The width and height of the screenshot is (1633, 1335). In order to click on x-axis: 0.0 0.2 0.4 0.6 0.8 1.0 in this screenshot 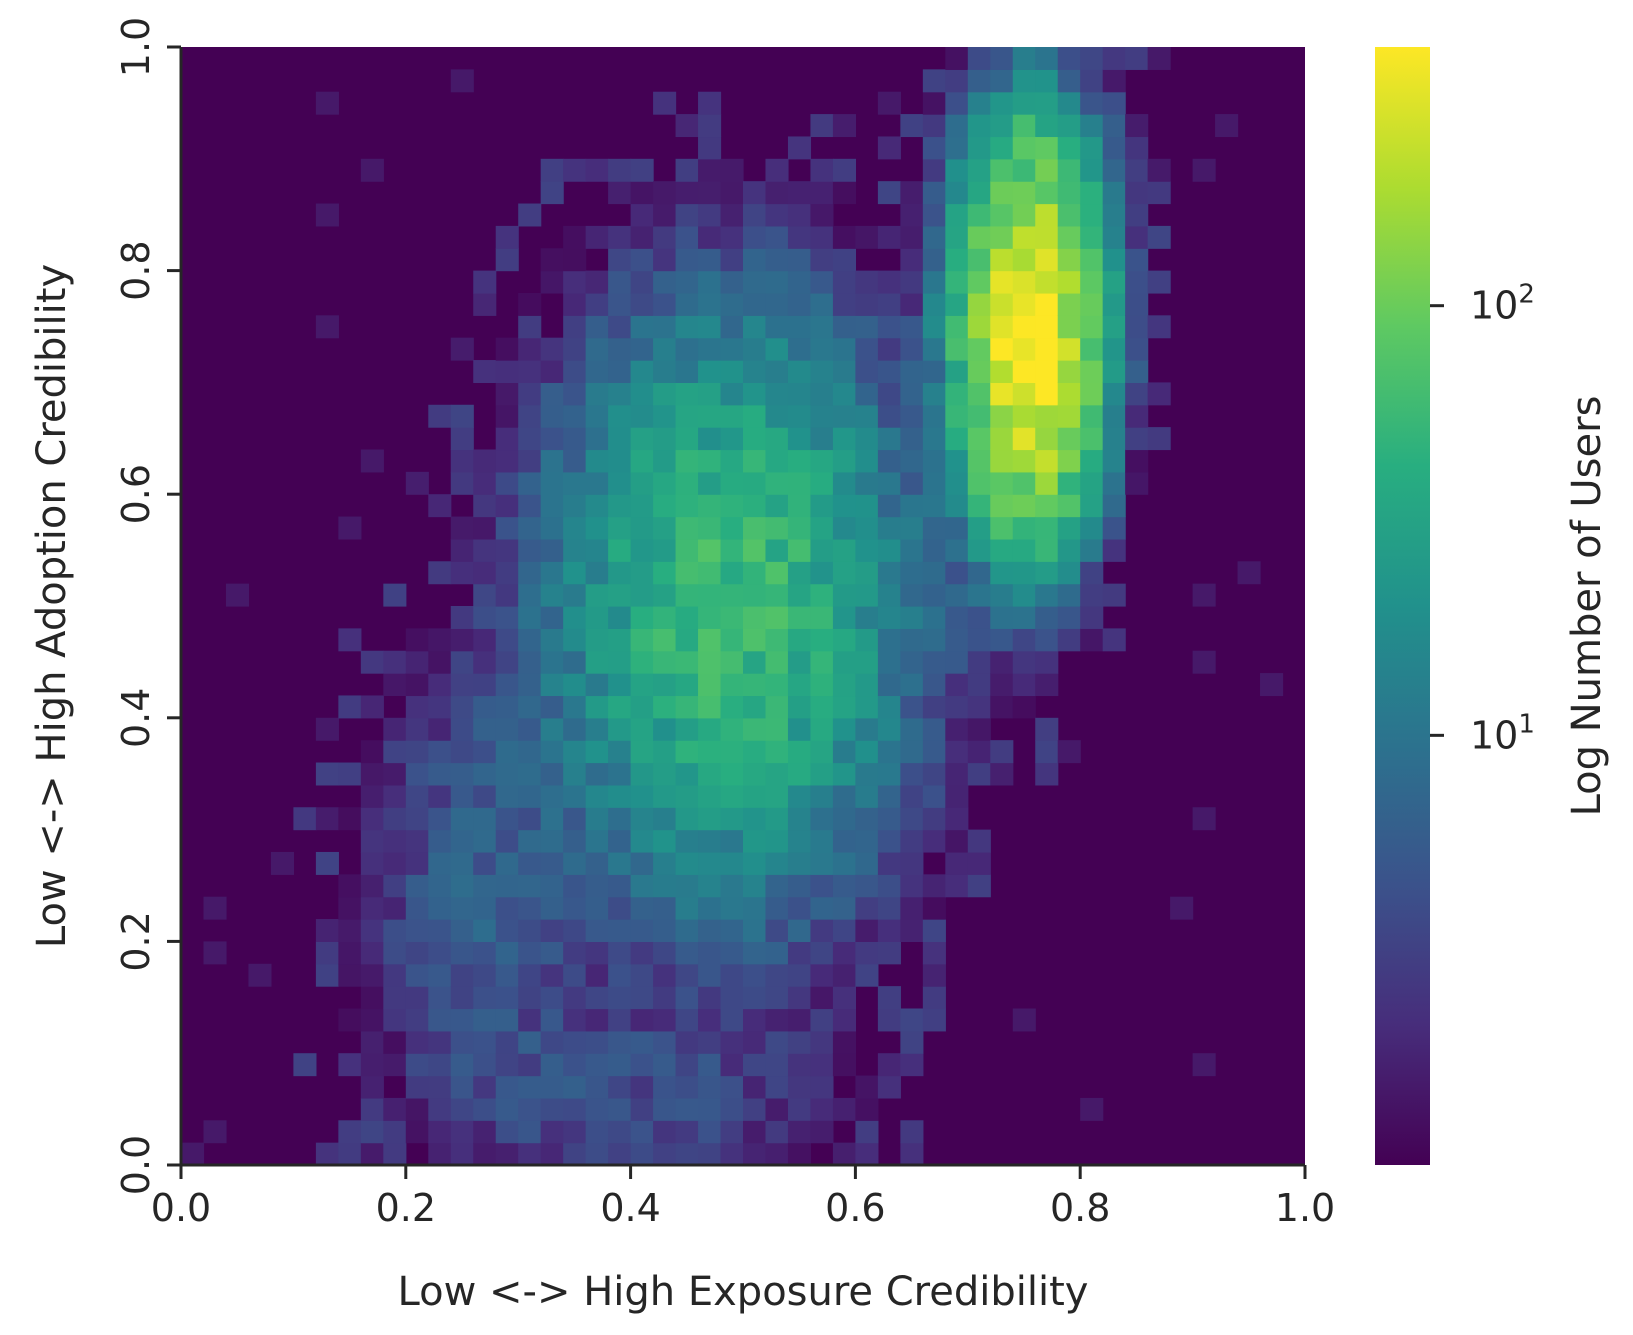, I will do `click(743, 1196)`.